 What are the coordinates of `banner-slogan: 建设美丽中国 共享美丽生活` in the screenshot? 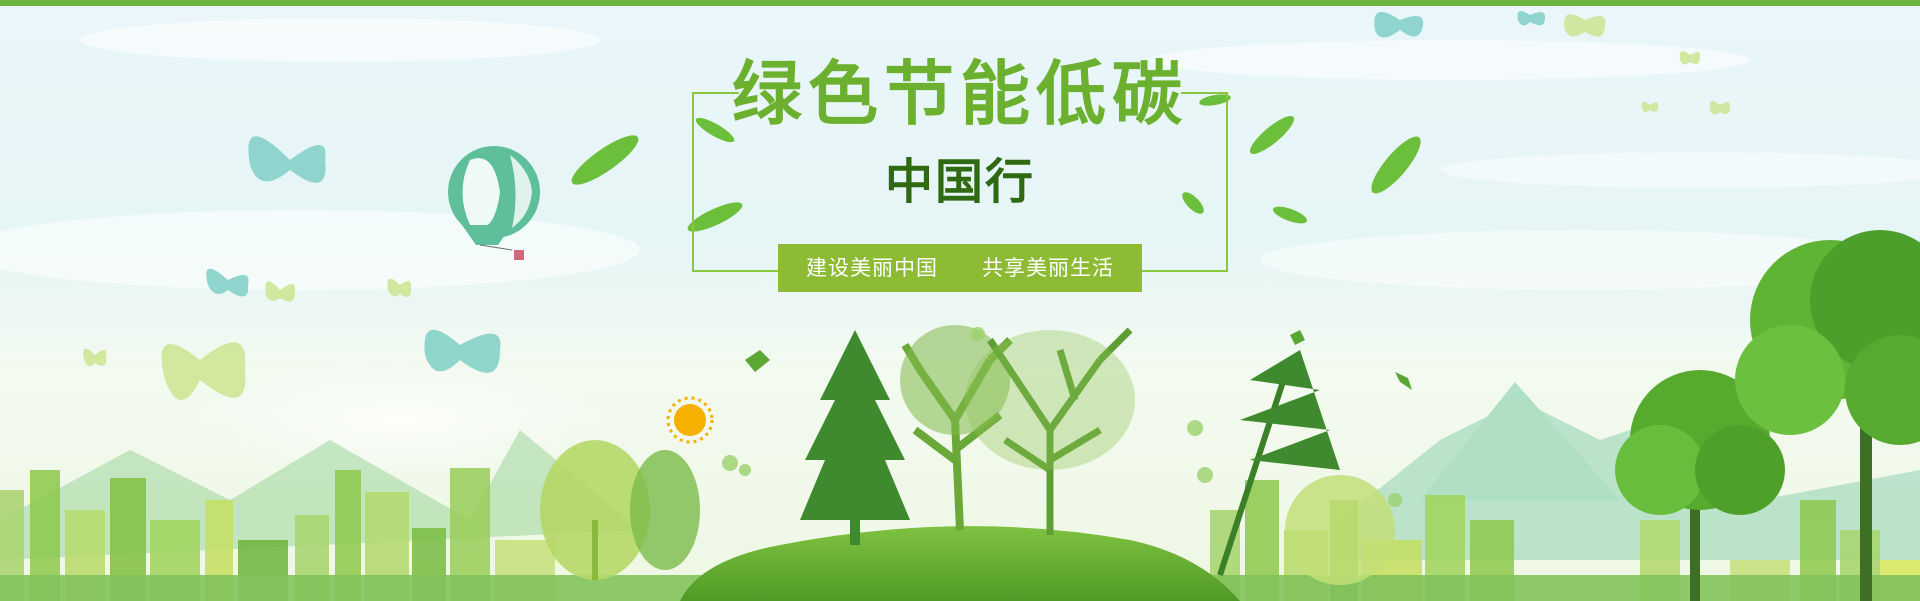 It's located at (960, 268).